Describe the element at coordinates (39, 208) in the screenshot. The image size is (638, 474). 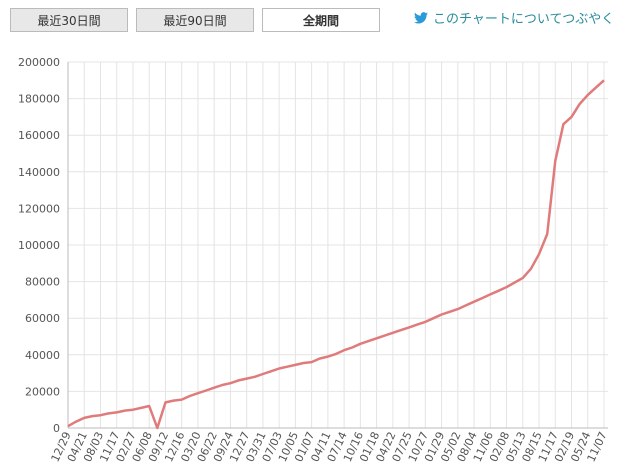
I see `y-tick-label: 120000` at that location.